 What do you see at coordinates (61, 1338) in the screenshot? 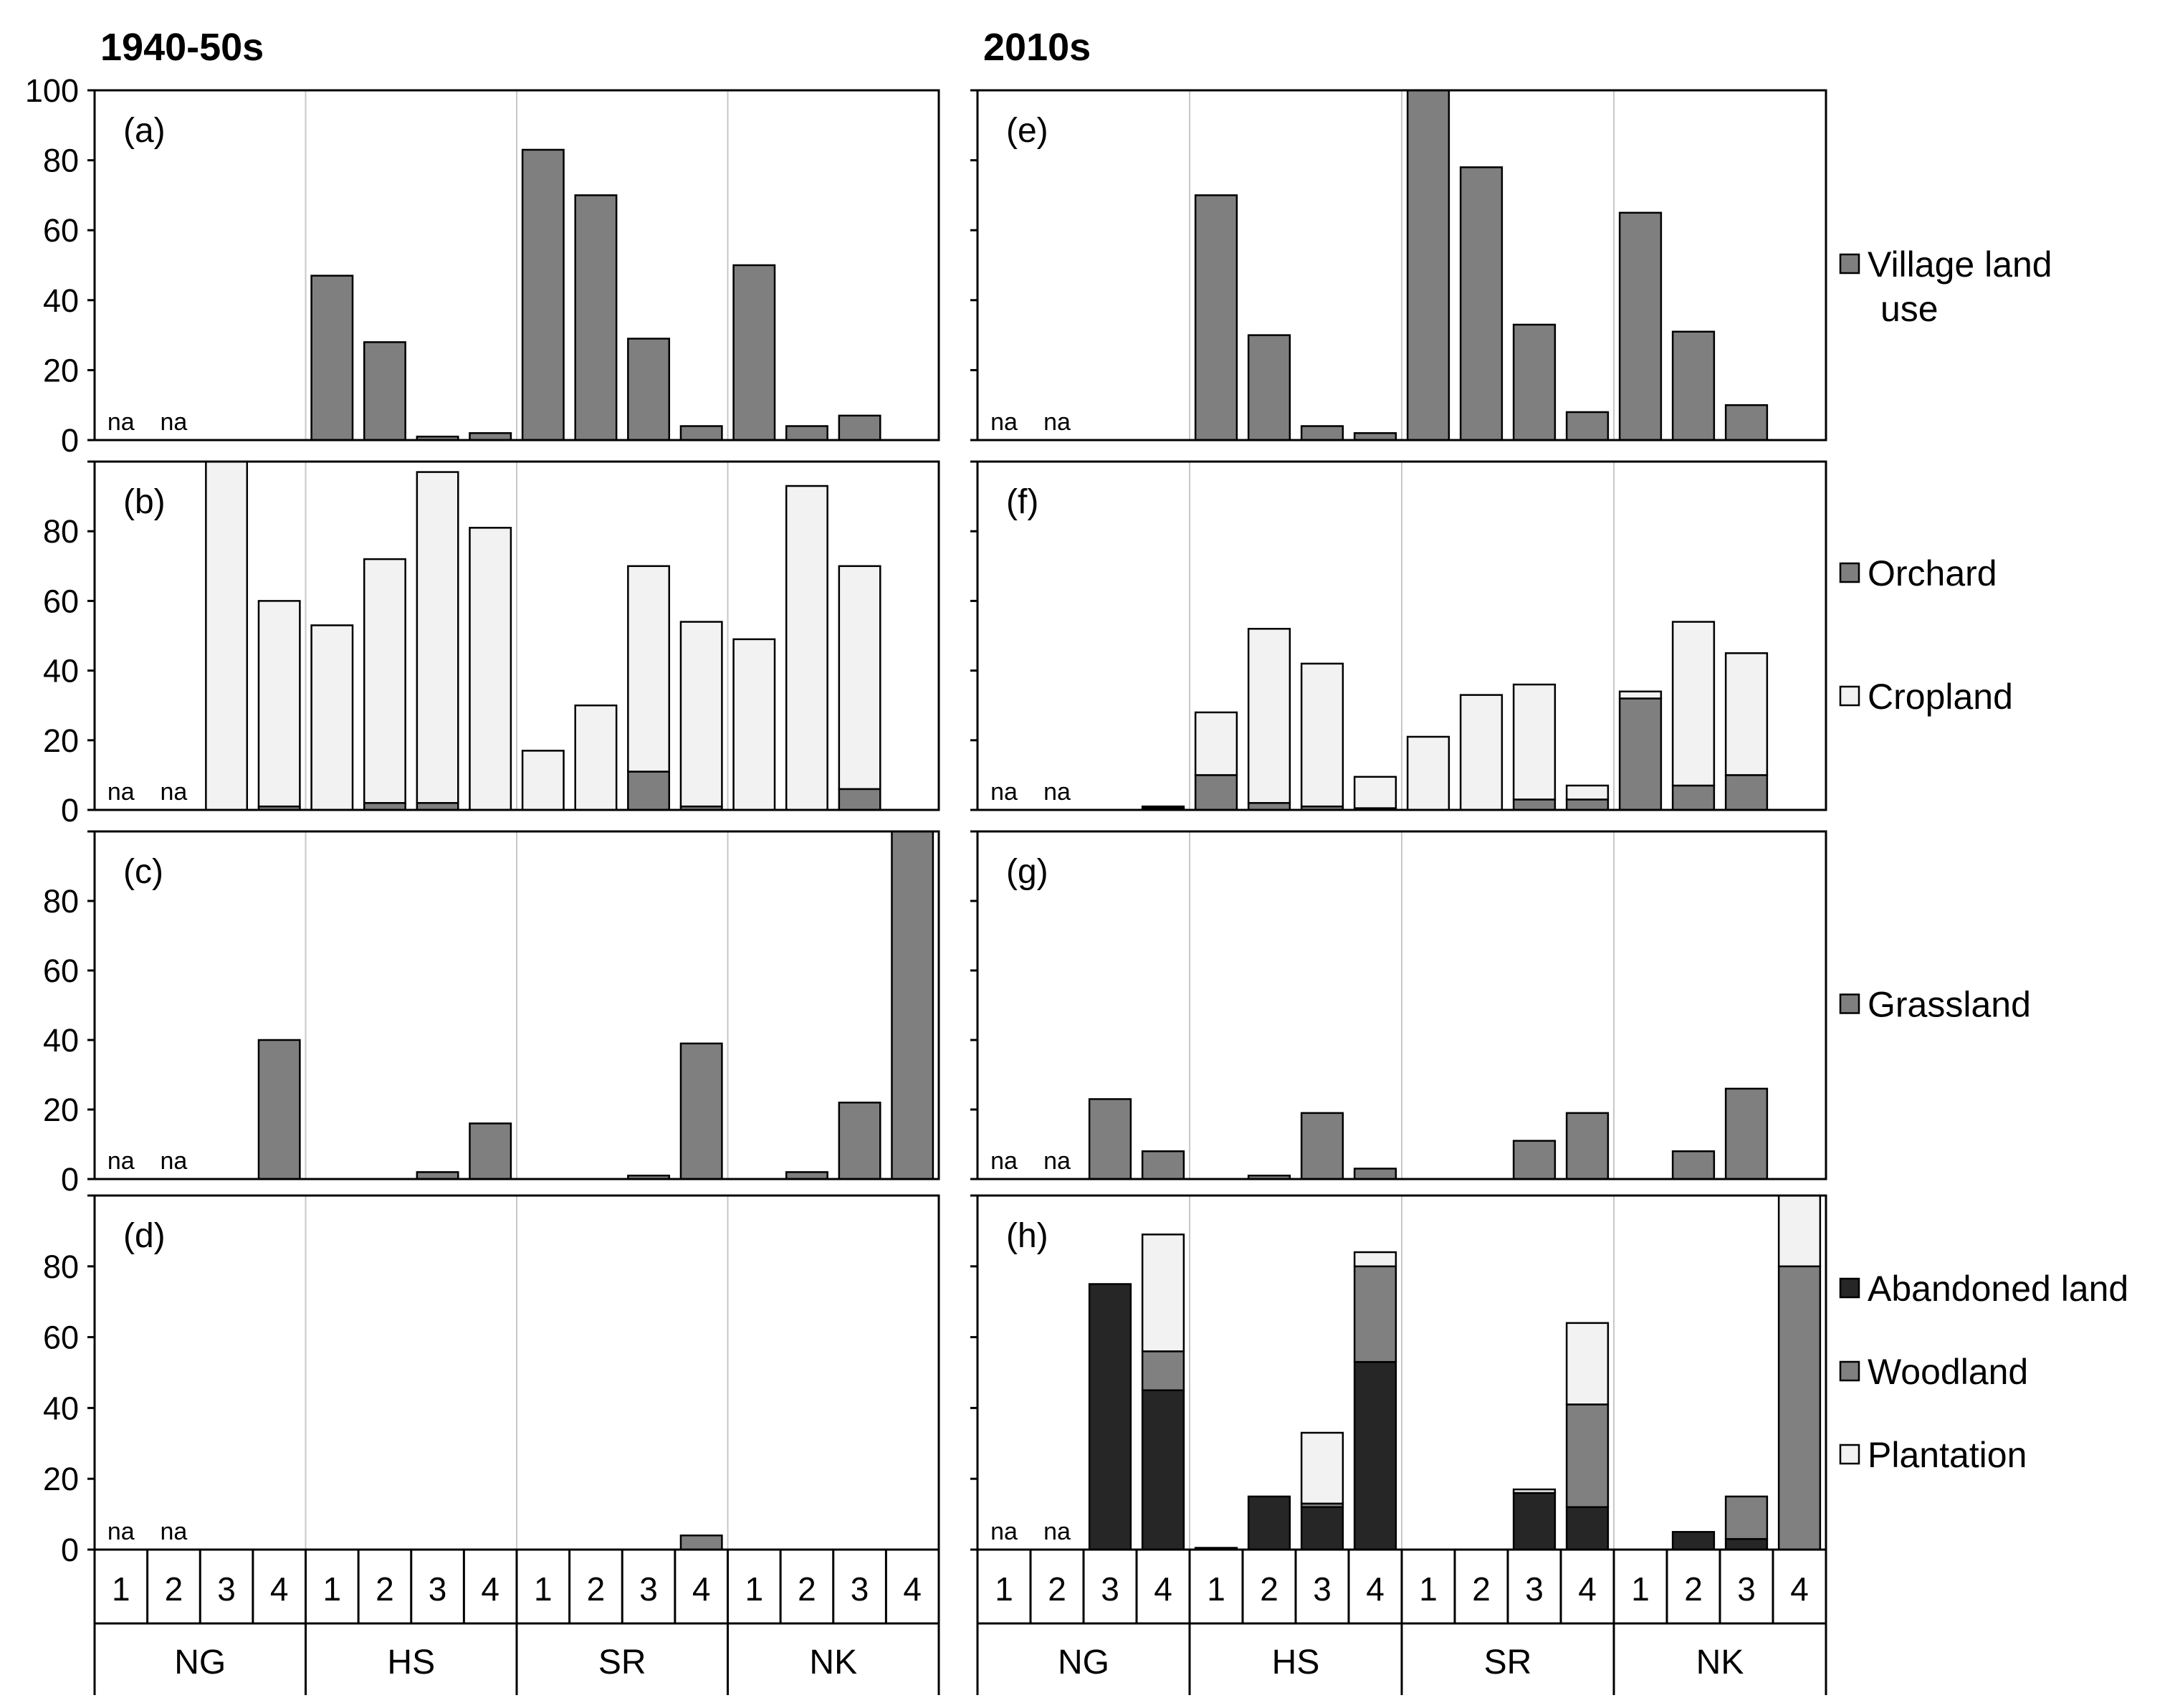
I see `y-tick-label: 60` at bounding box center [61, 1338].